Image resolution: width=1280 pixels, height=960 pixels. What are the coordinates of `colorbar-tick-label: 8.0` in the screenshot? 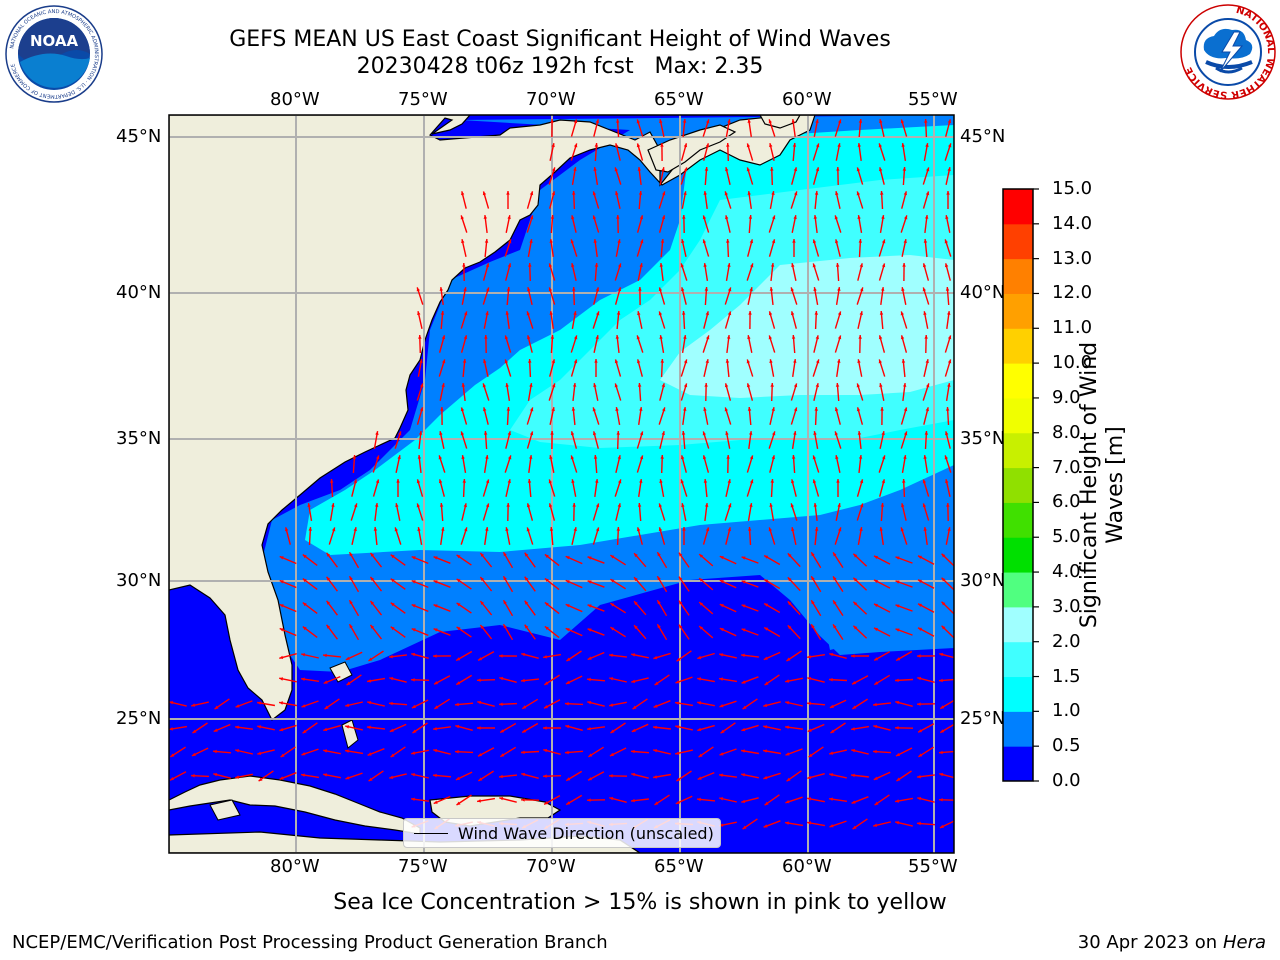 It's located at (1066, 432).